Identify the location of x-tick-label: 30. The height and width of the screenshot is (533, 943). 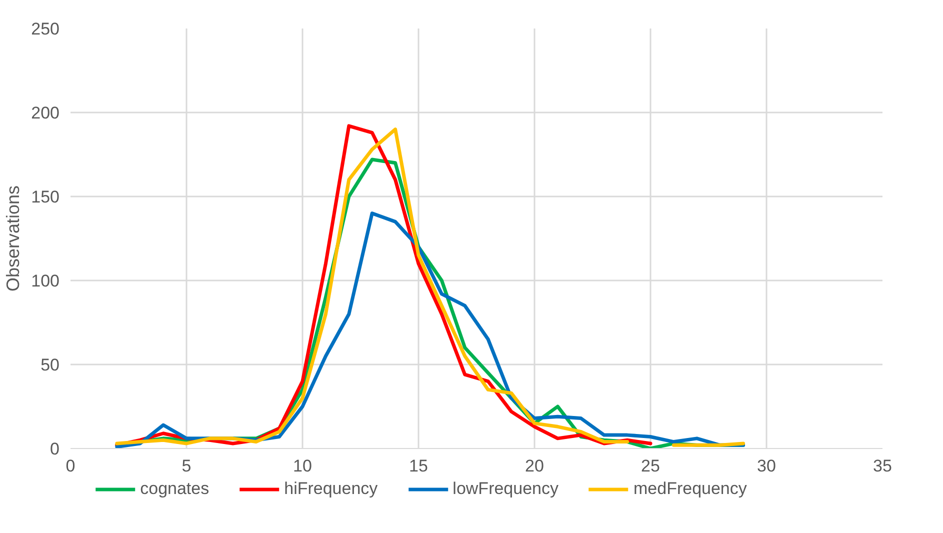
(766, 466).